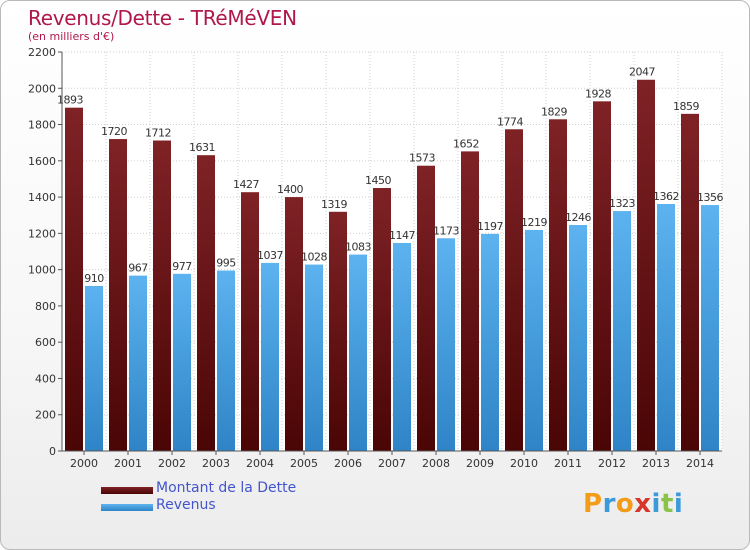  I want to click on legend-label-revenue: Revenus, so click(186, 505).